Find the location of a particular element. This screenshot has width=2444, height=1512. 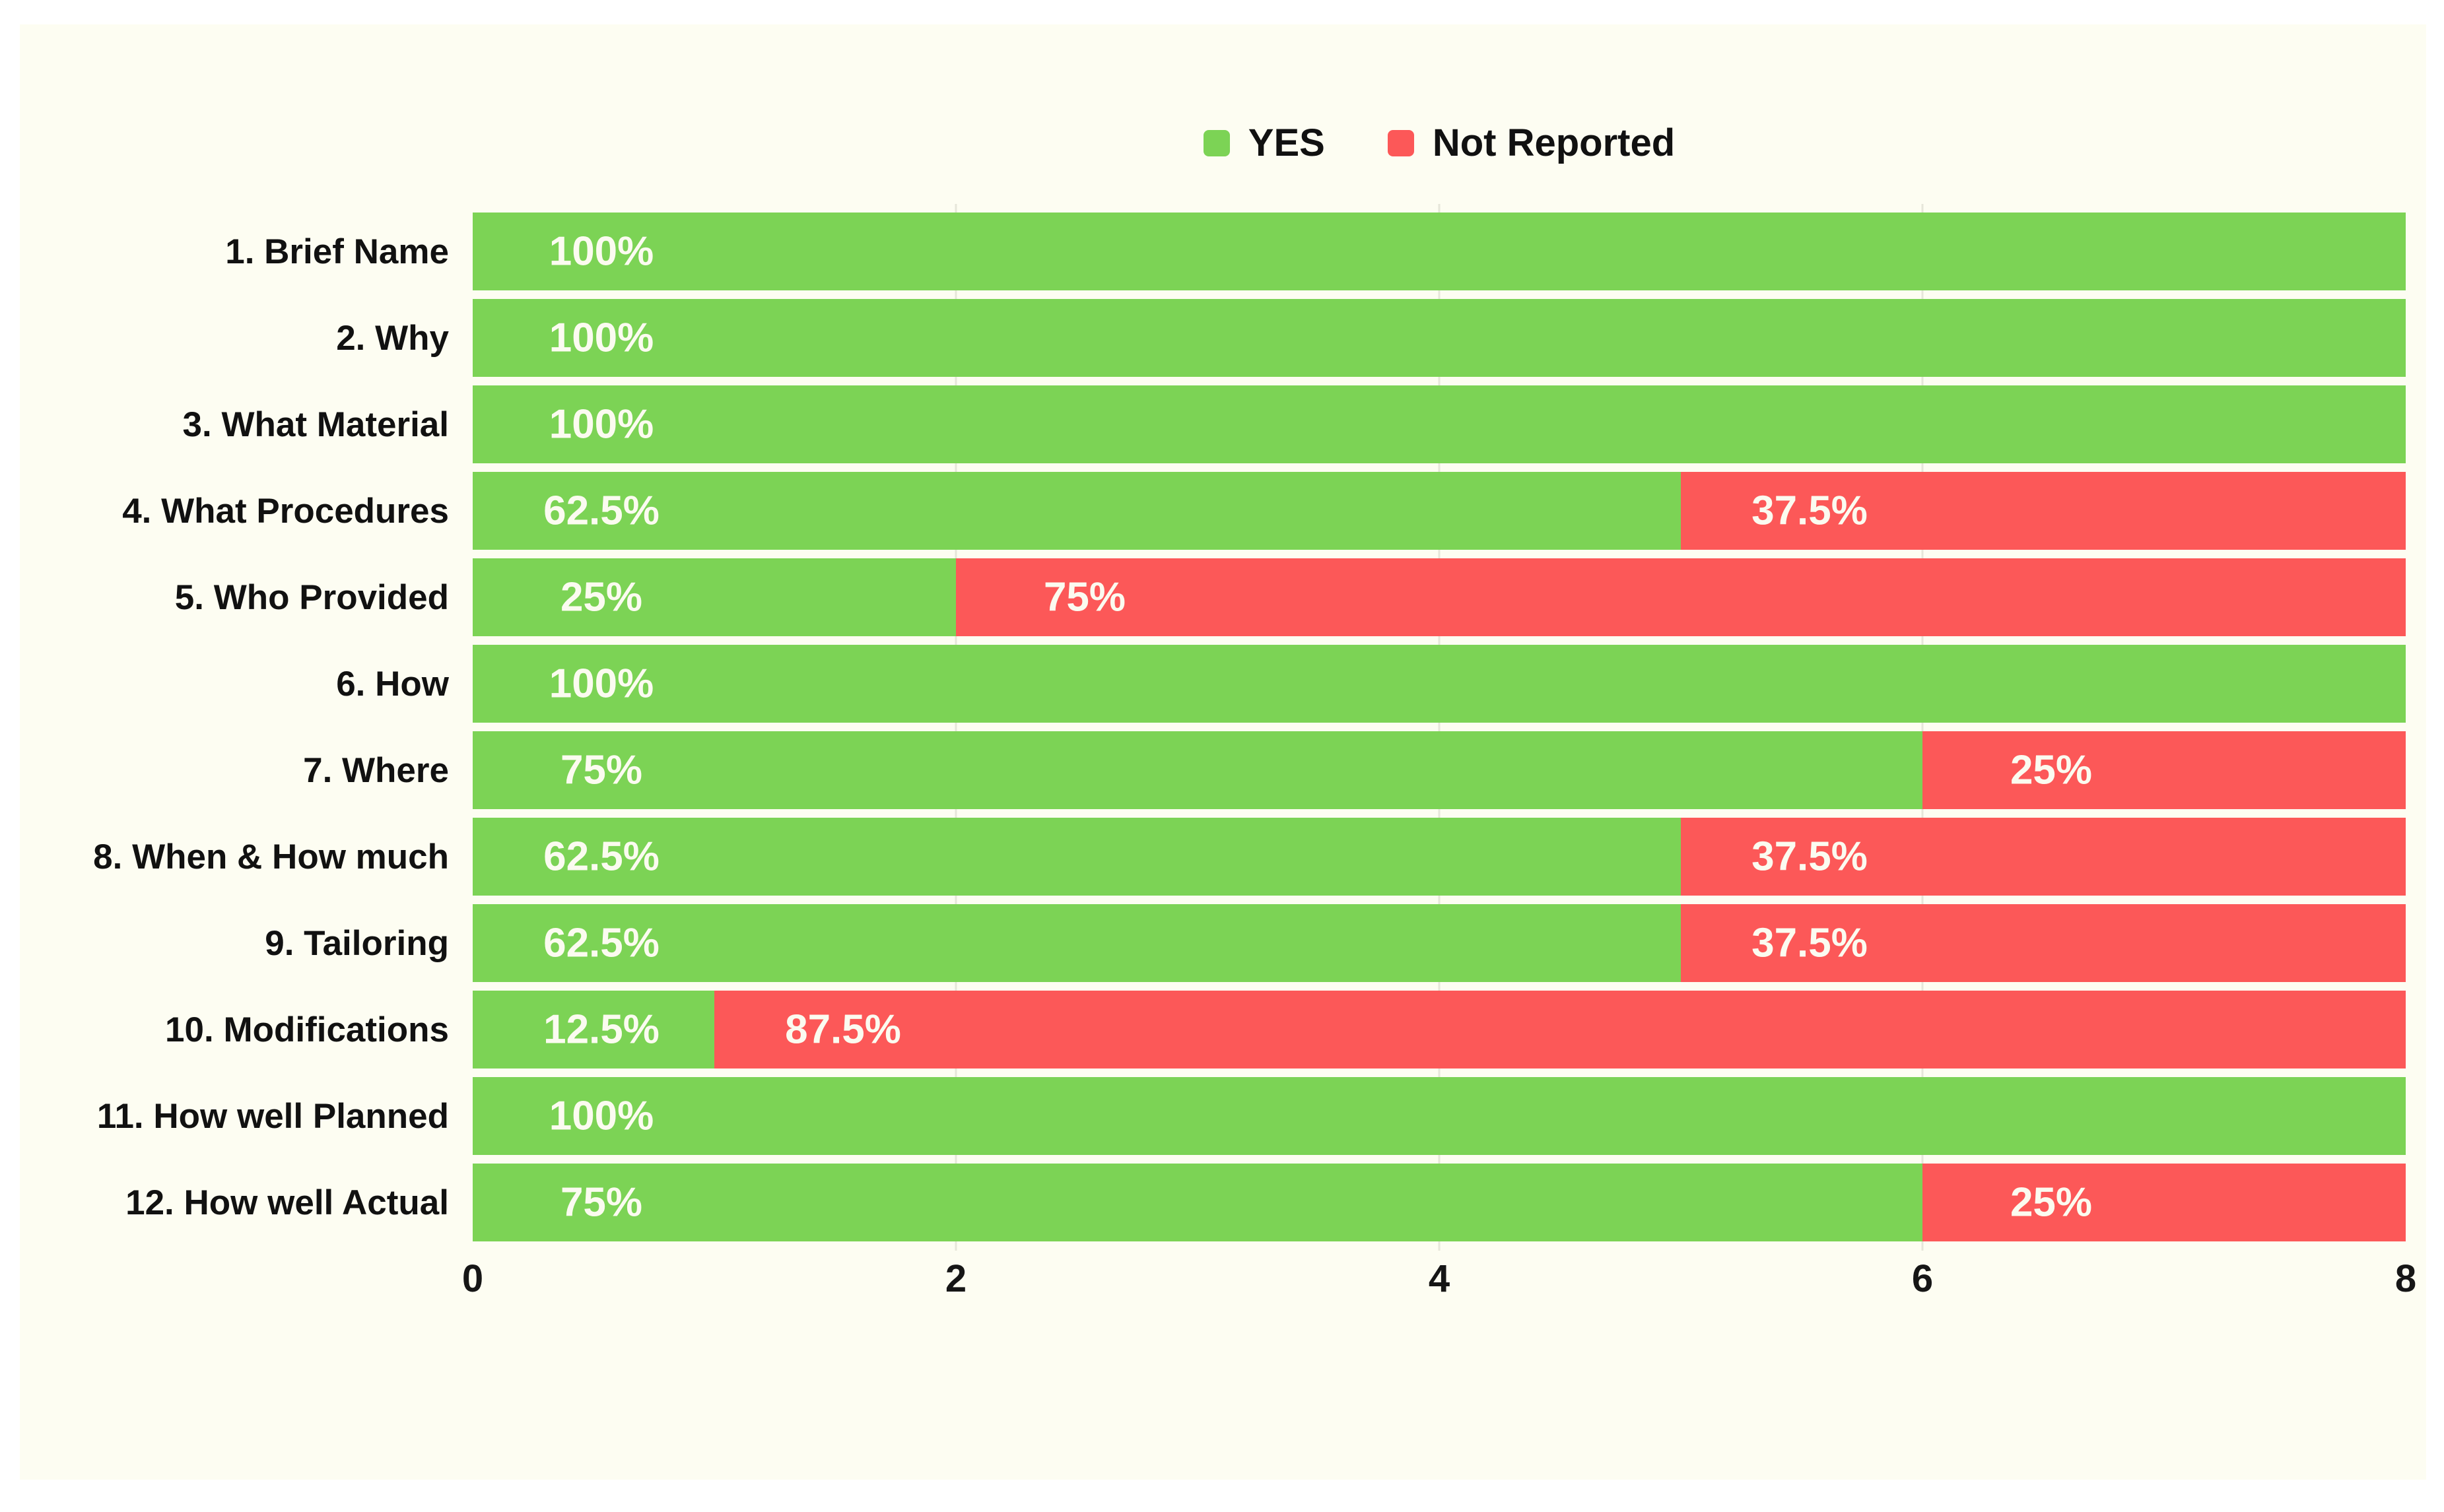

bar-row: 12. How well Actual 75% 25% is located at coordinates (1265, 1202).